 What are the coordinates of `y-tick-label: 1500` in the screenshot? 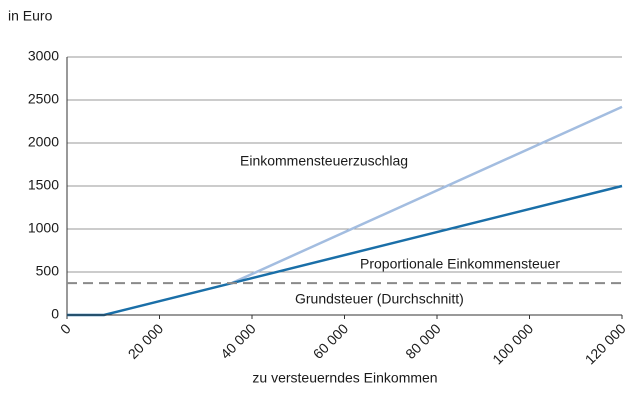 It's located at (43, 185).